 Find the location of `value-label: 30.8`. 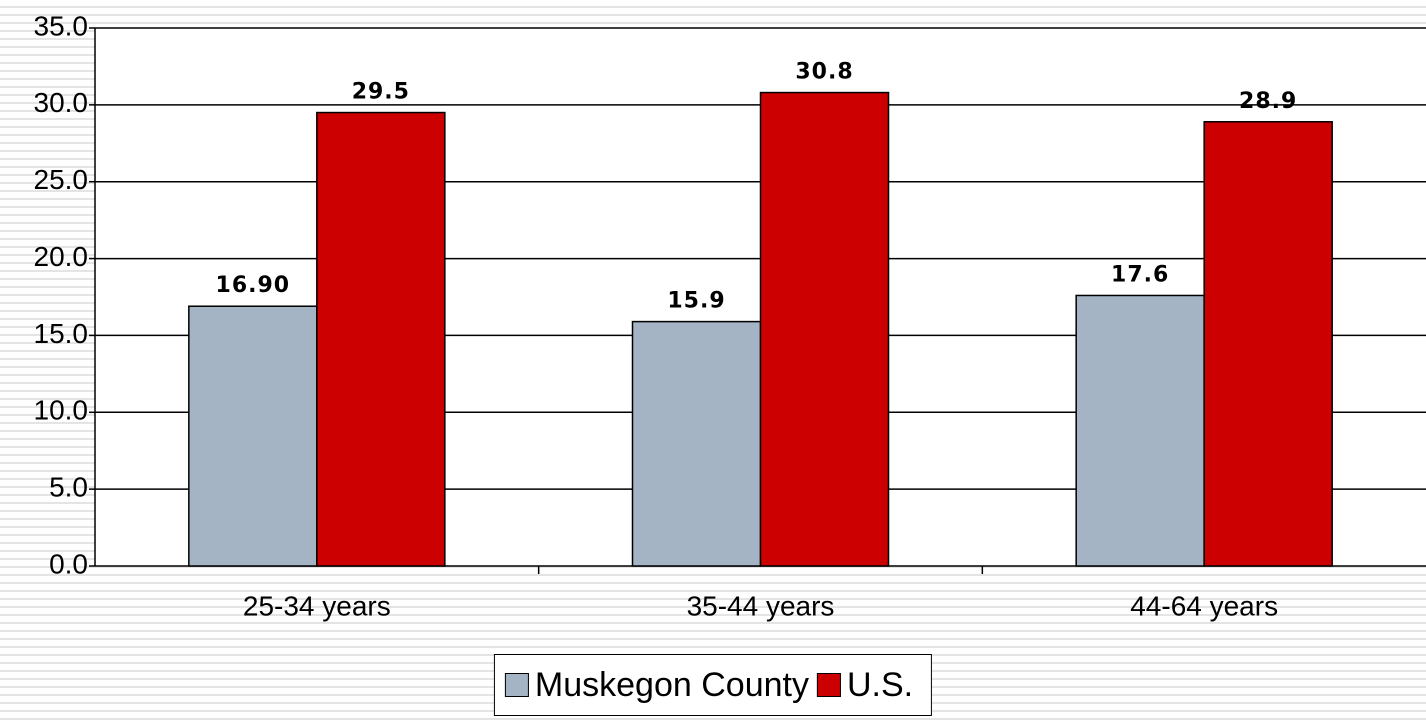

value-label: 30.8 is located at coordinates (824, 72).